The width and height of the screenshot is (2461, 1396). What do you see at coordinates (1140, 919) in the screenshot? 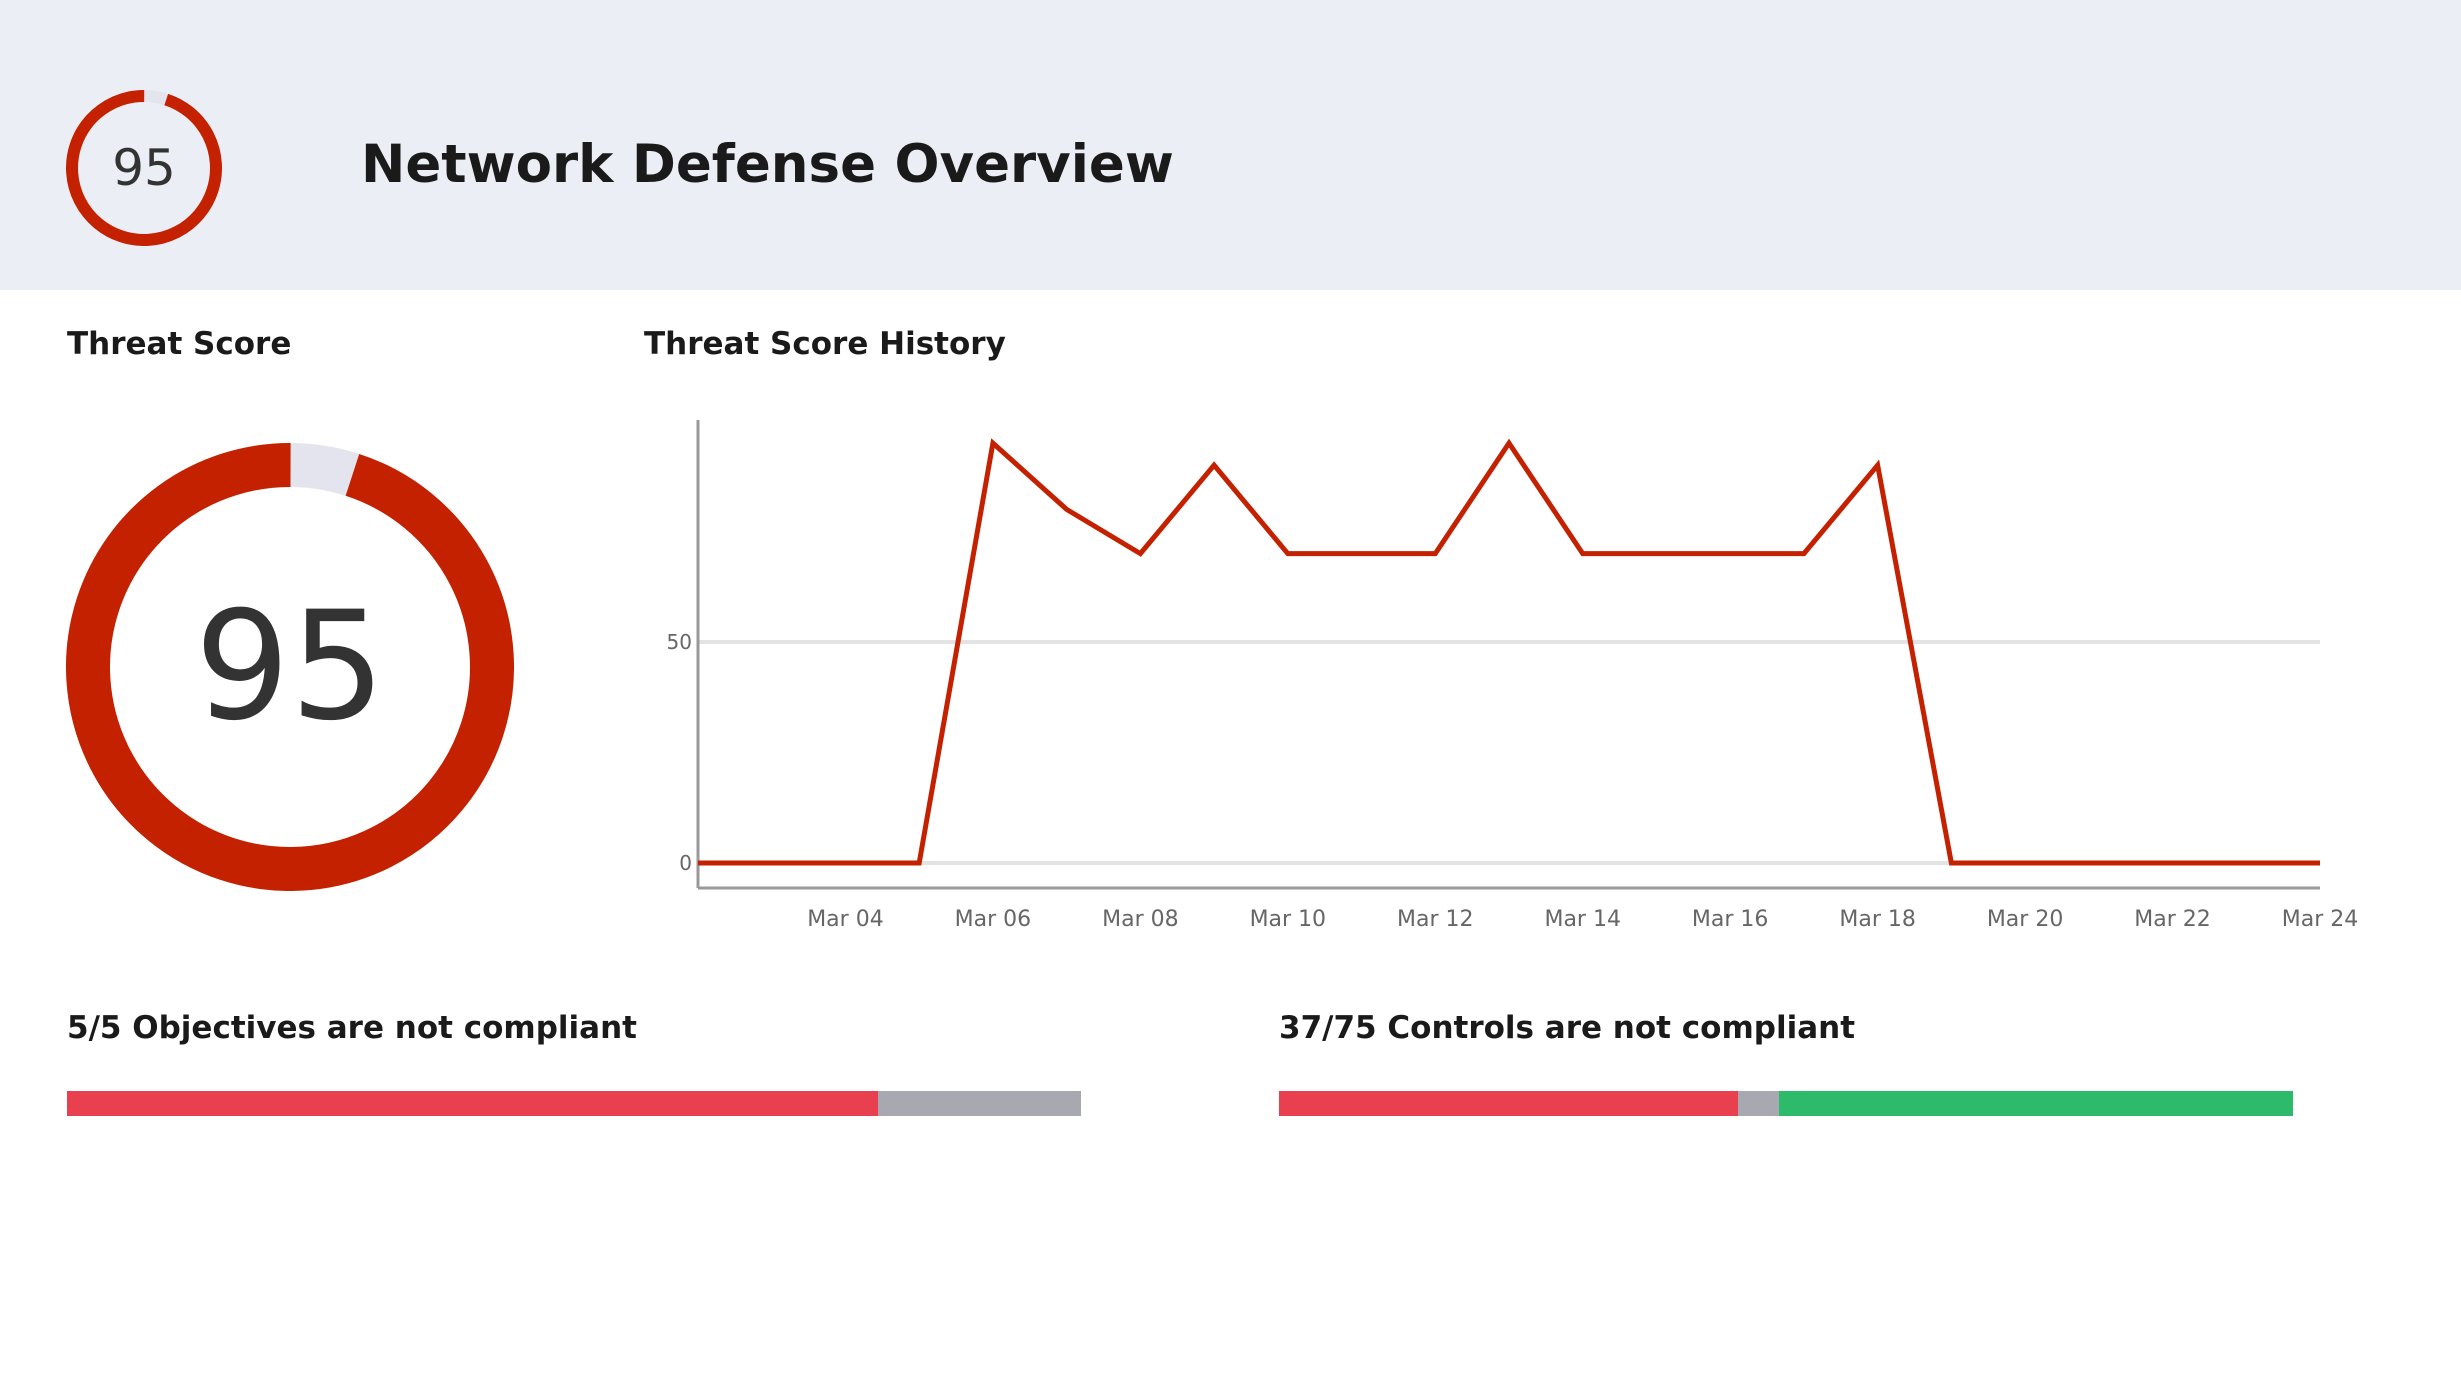
I see `x-tick-label: Mar 08` at bounding box center [1140, 919].